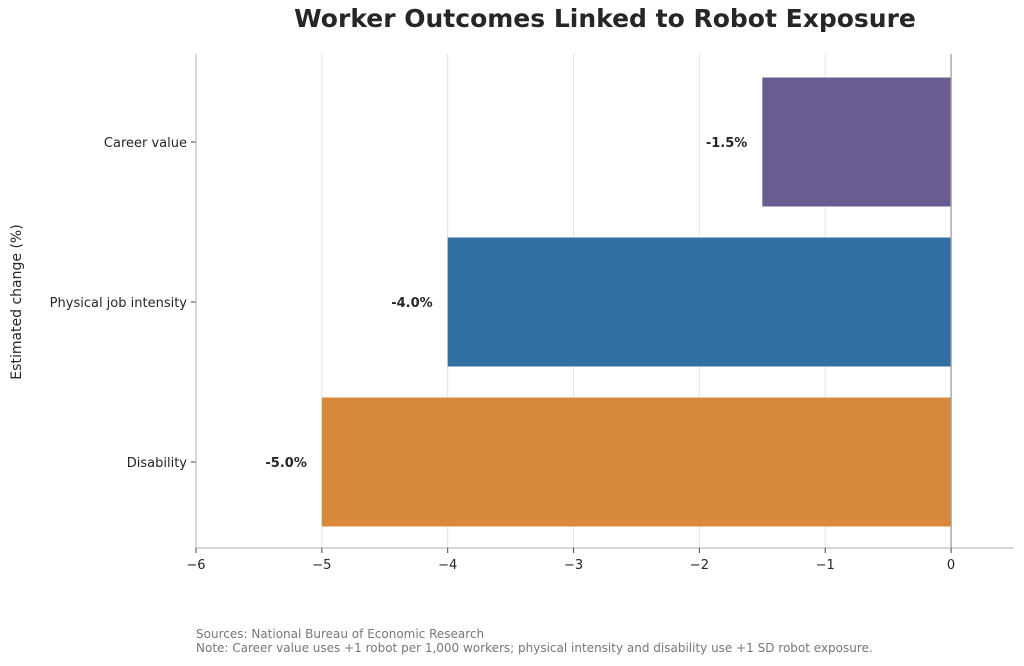  I want to click on x-tick-label: −3, so click(573, 565).